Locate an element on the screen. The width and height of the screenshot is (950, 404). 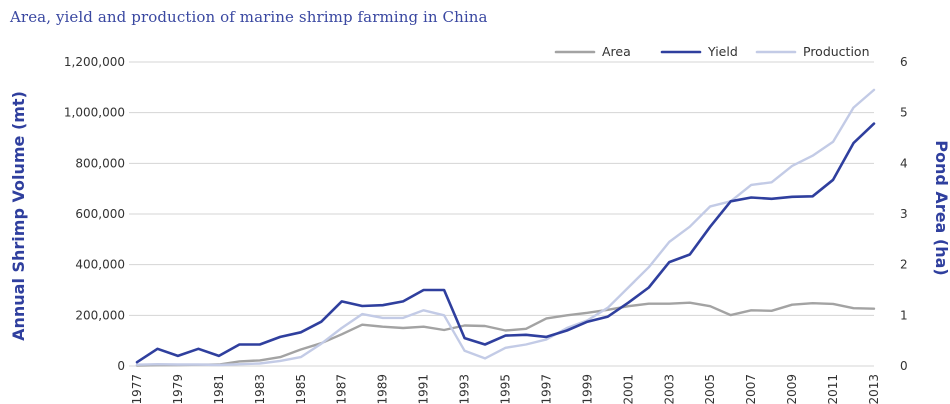
x-tick-label: 1991 is located at coordinates (424, 389).